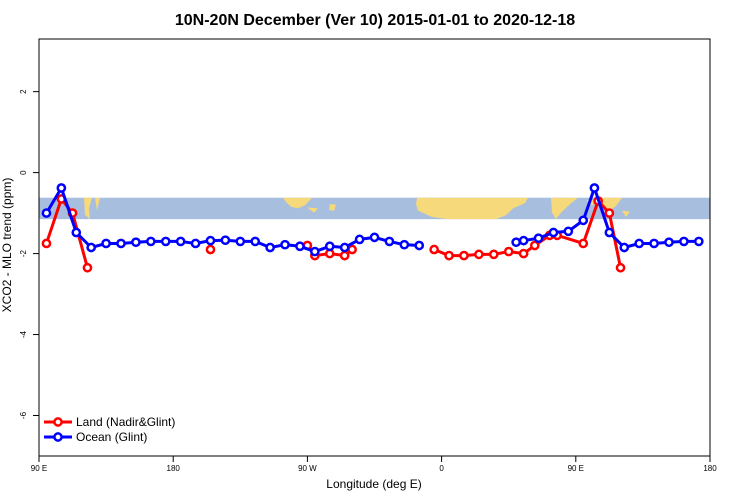 The image size is (750, 500). What do you see at coordinates (23, 172) in the screenshot?
I see `y-tick-label: 0` at bounding box center [23, 172].